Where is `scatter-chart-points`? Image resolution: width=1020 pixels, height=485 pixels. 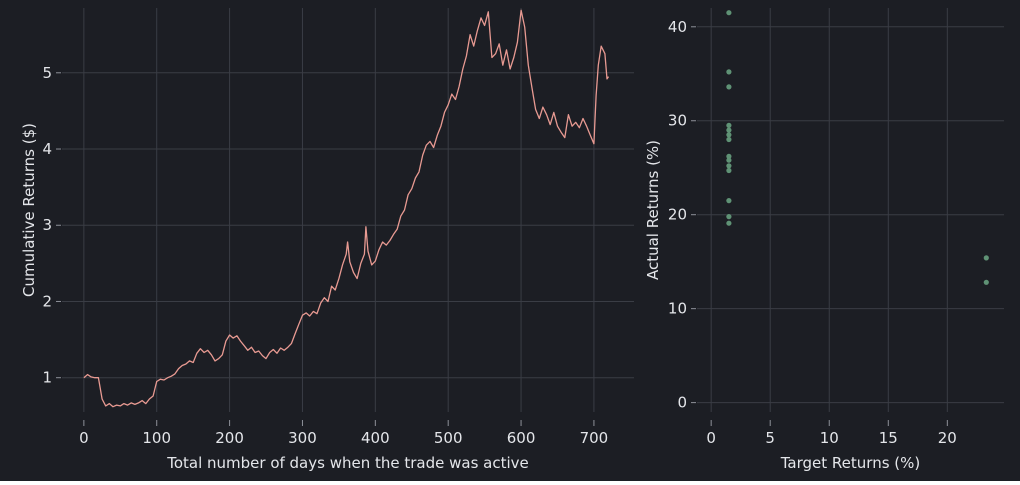
scatter-chart-points is located at coordinates (857, 147).